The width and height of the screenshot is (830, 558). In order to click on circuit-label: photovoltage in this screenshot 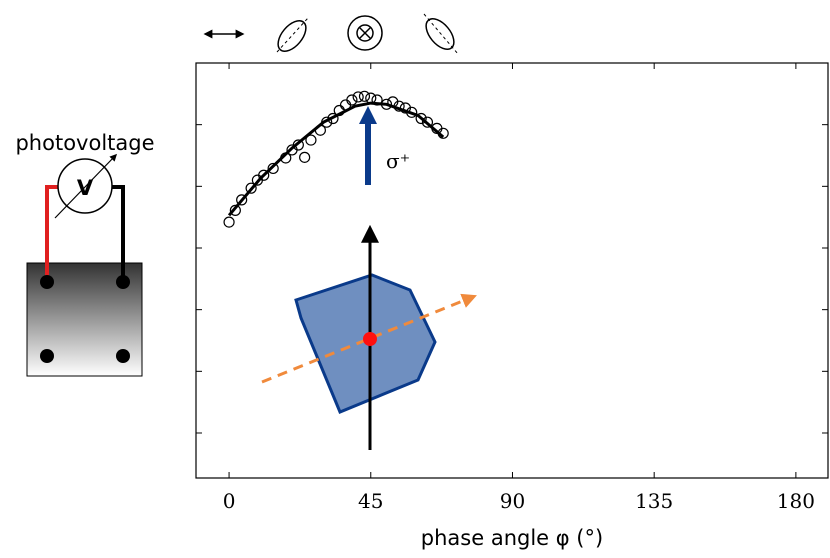, I will do `click(84, 143)`.